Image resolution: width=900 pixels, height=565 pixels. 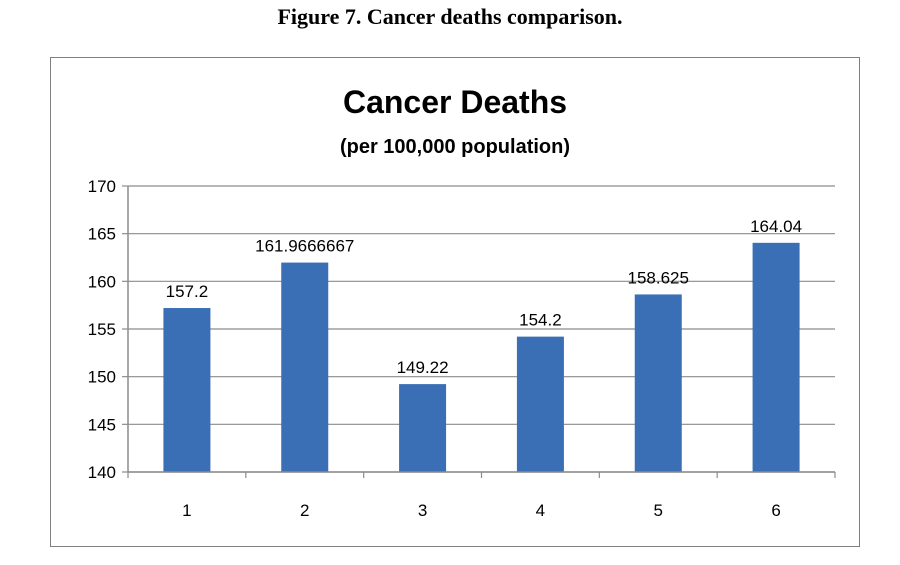 What do you see at coordinates (102, 329) in the screenshot?
I see `y-tick-label: 155` at bounding box center [102, 329].